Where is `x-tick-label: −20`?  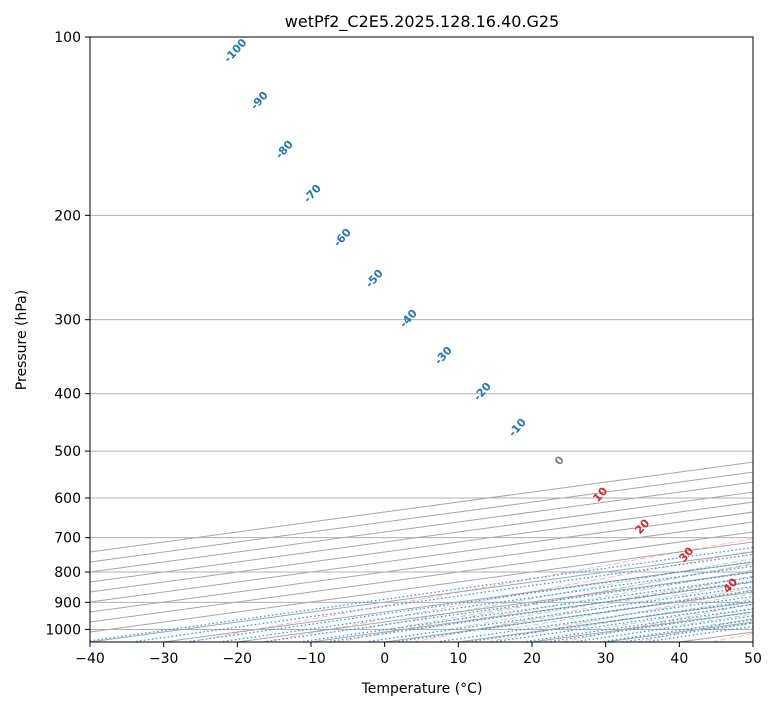 x-tick-label: −20 is located at coordinates (238, 659).